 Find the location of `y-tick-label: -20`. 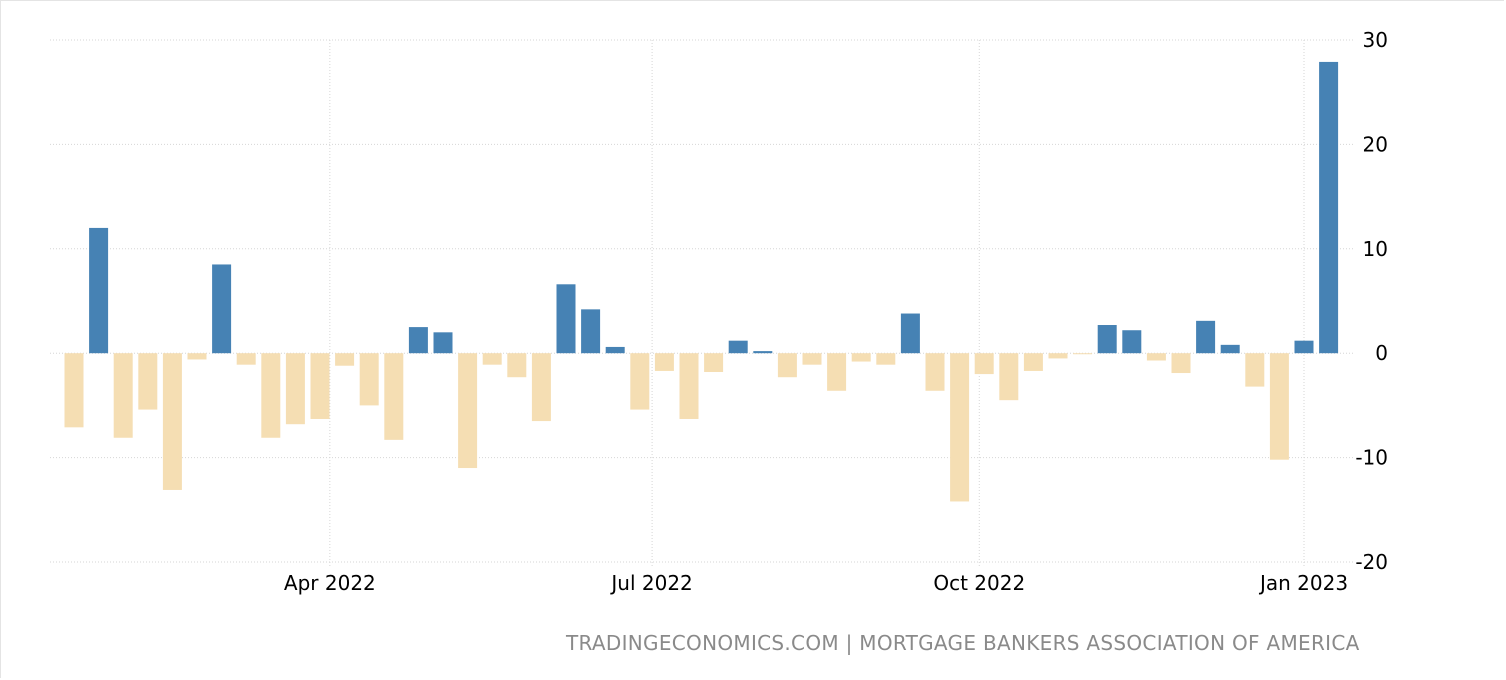

y-tick-label: -20 is located at coordinates (1371, 562).